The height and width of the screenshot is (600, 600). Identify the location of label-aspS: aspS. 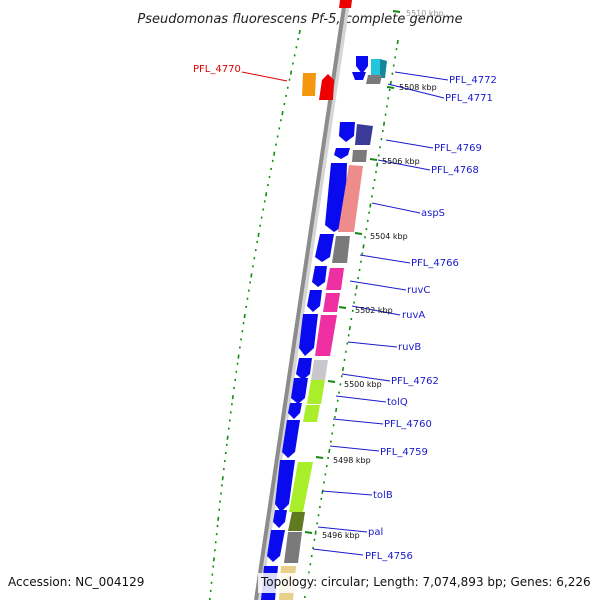
(433, 213).